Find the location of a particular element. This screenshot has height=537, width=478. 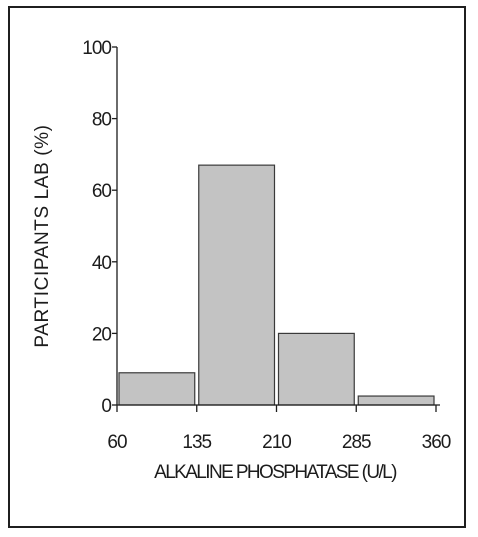

y-tick-label-100: 100 is located at coordinates (96, 48).